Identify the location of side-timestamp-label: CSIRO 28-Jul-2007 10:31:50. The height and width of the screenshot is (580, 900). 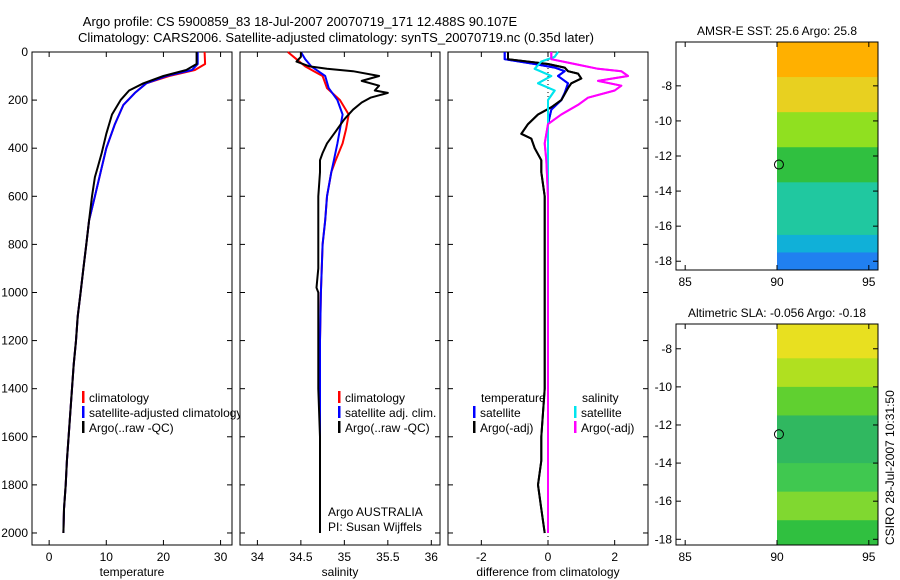
(890, 467).